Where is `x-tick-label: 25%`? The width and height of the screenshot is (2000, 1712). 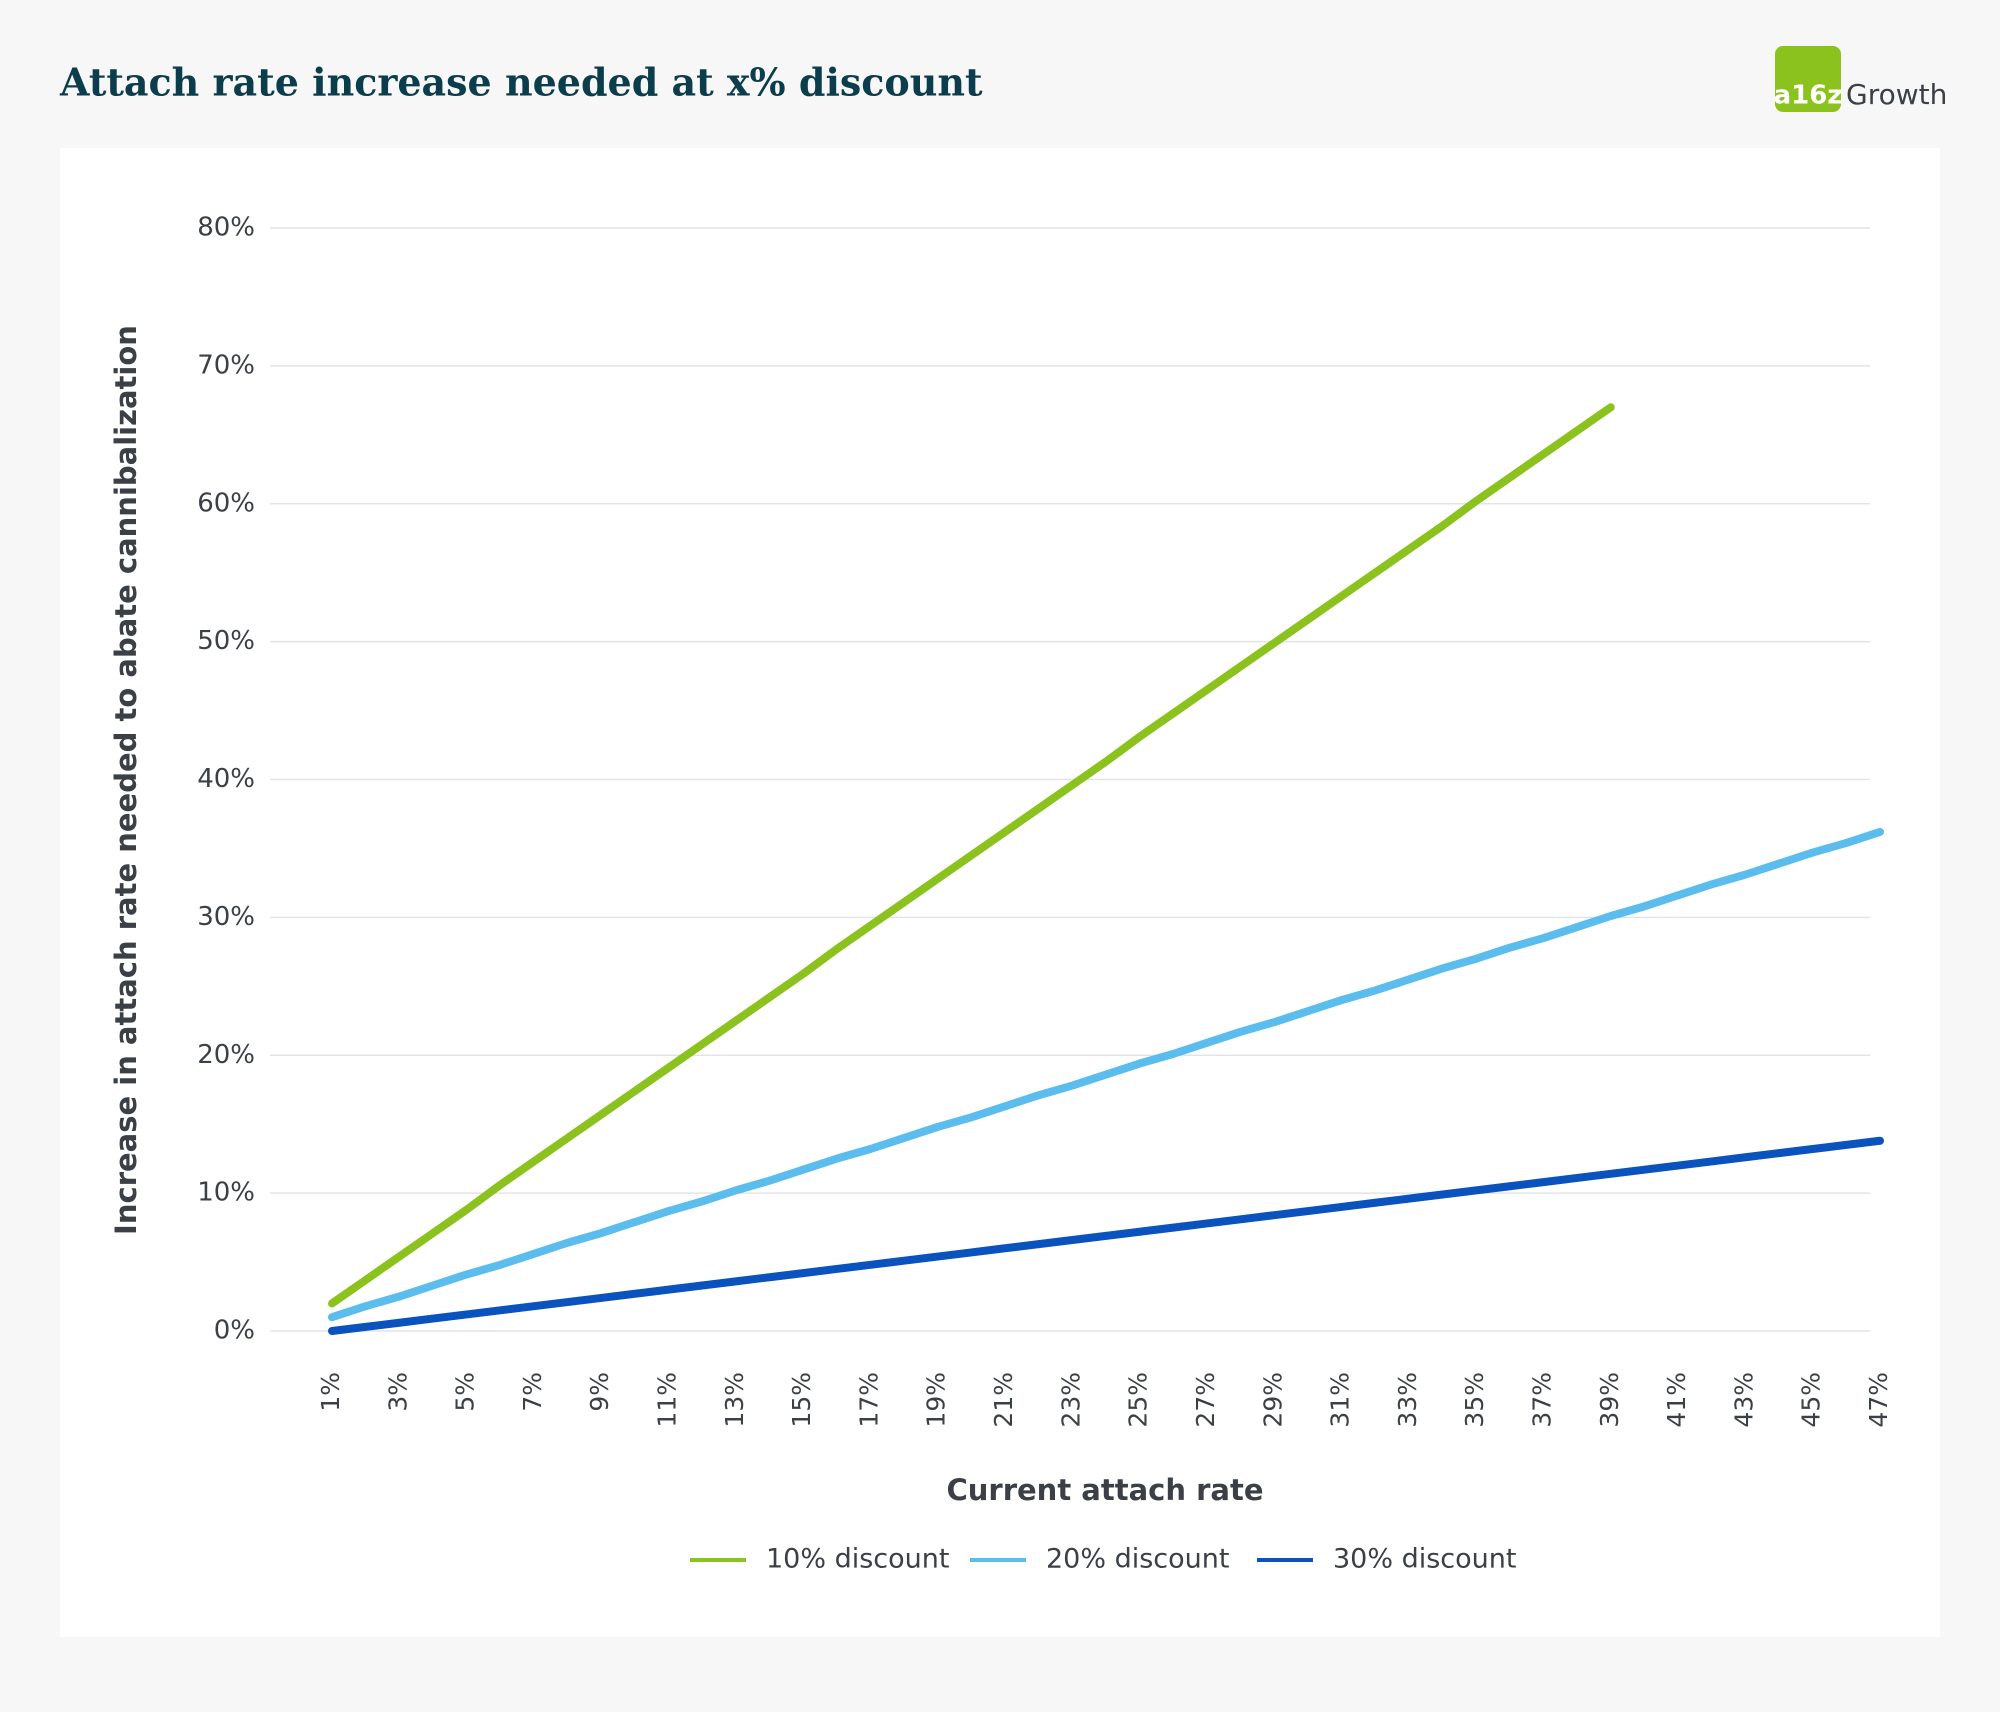
x-tick-label: 25% is located at coordinates (1138, 1400).